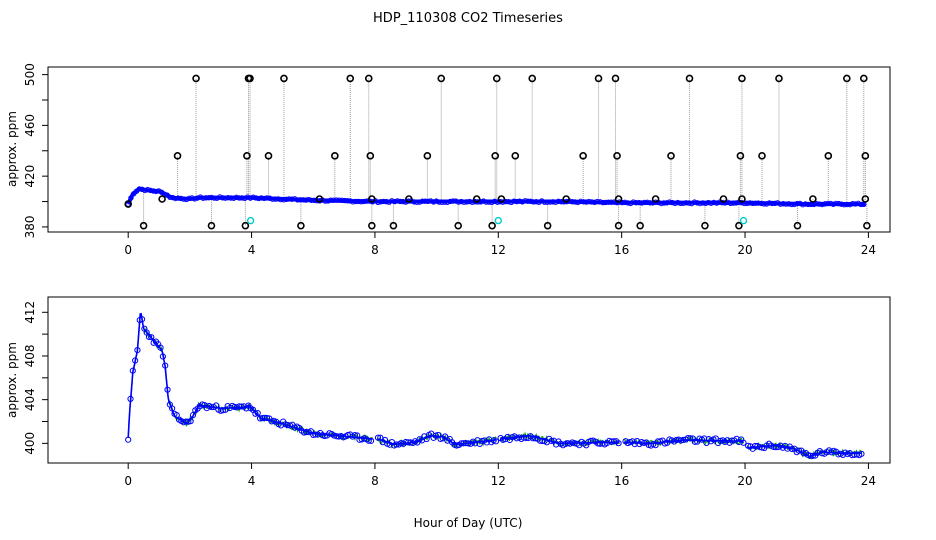 This screenshot has height=540, width=936. I want to click on flag-point, so click(743, 220).